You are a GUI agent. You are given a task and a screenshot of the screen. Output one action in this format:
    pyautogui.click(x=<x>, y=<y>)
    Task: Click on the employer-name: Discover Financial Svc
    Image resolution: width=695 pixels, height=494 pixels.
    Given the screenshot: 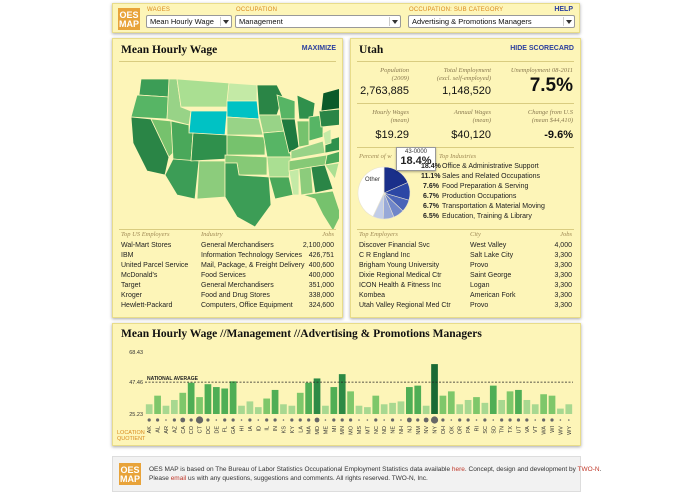 What is the action you would take?
    pyautogui.click(x=394, y=245)
    